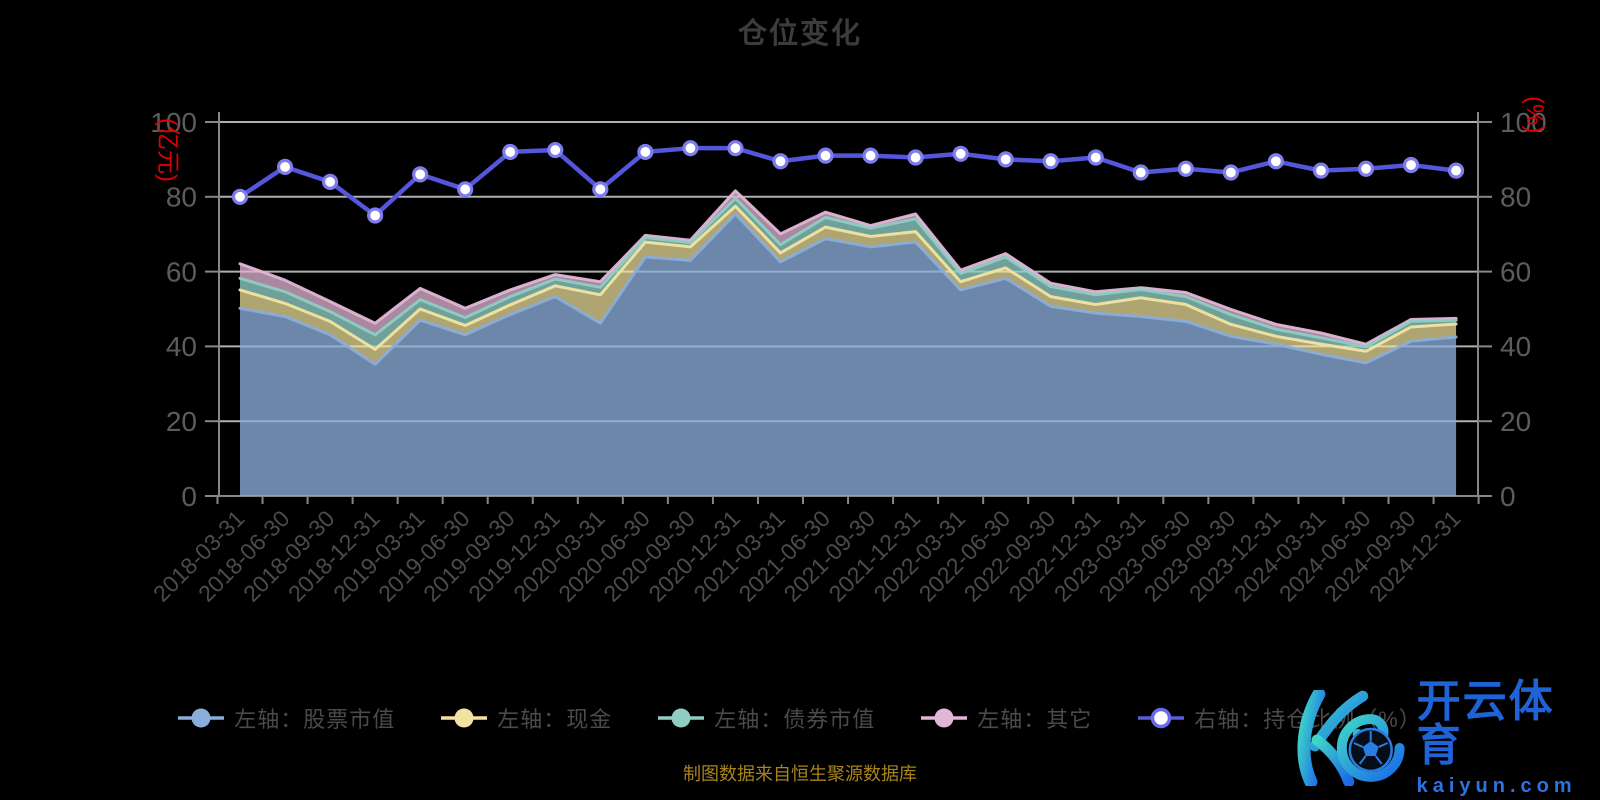  What do you see at coordinates (847, 181) in the screenshot?
I see `ratio-line` at bounding box center [847, 181].